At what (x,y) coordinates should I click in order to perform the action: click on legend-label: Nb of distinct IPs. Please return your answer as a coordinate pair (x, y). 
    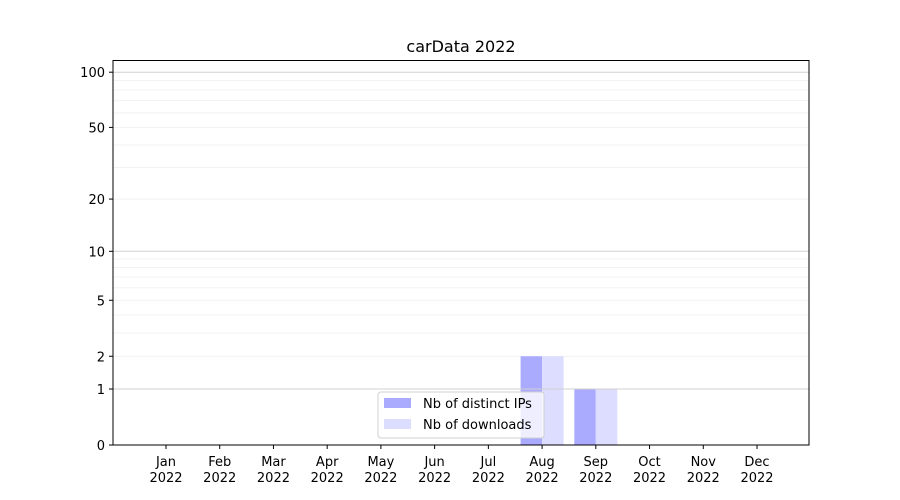
    Looking at the image, I should click on (477, 404).